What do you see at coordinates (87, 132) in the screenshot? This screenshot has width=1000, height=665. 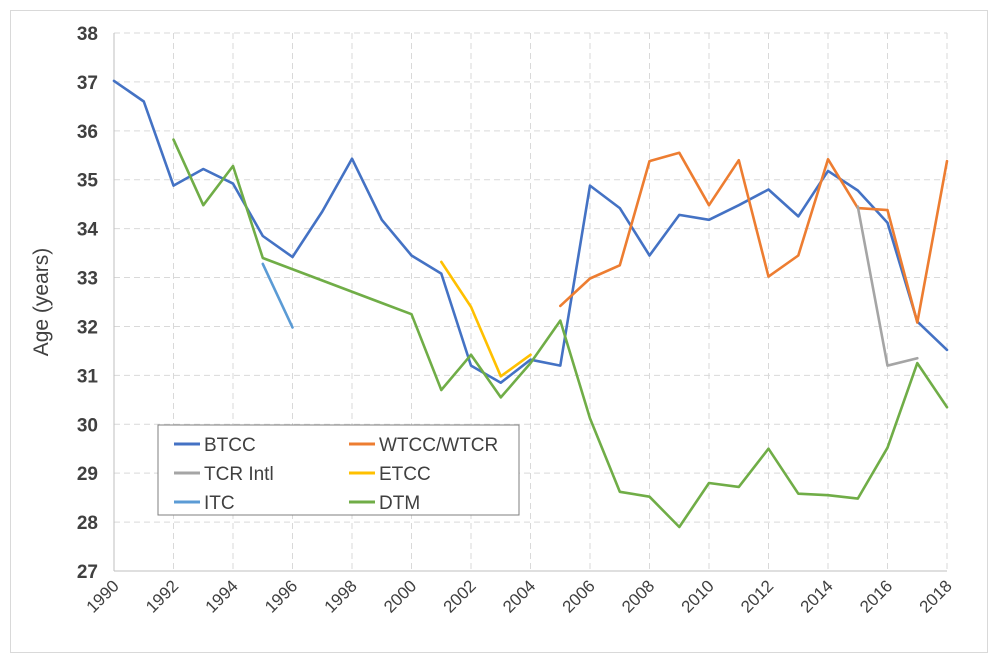 I see `y-tick-label: 36` at bounding box center [87, 132].